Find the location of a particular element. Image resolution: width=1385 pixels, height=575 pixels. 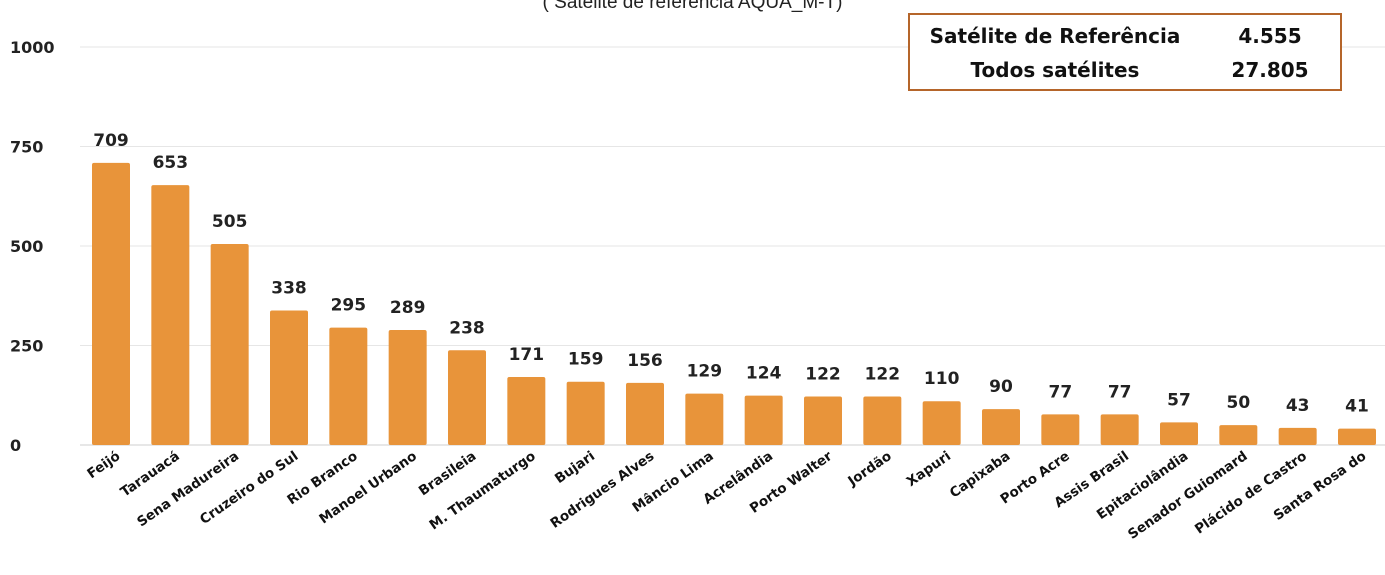

y-tick-label: 500 is located at coordinates (26, 246).